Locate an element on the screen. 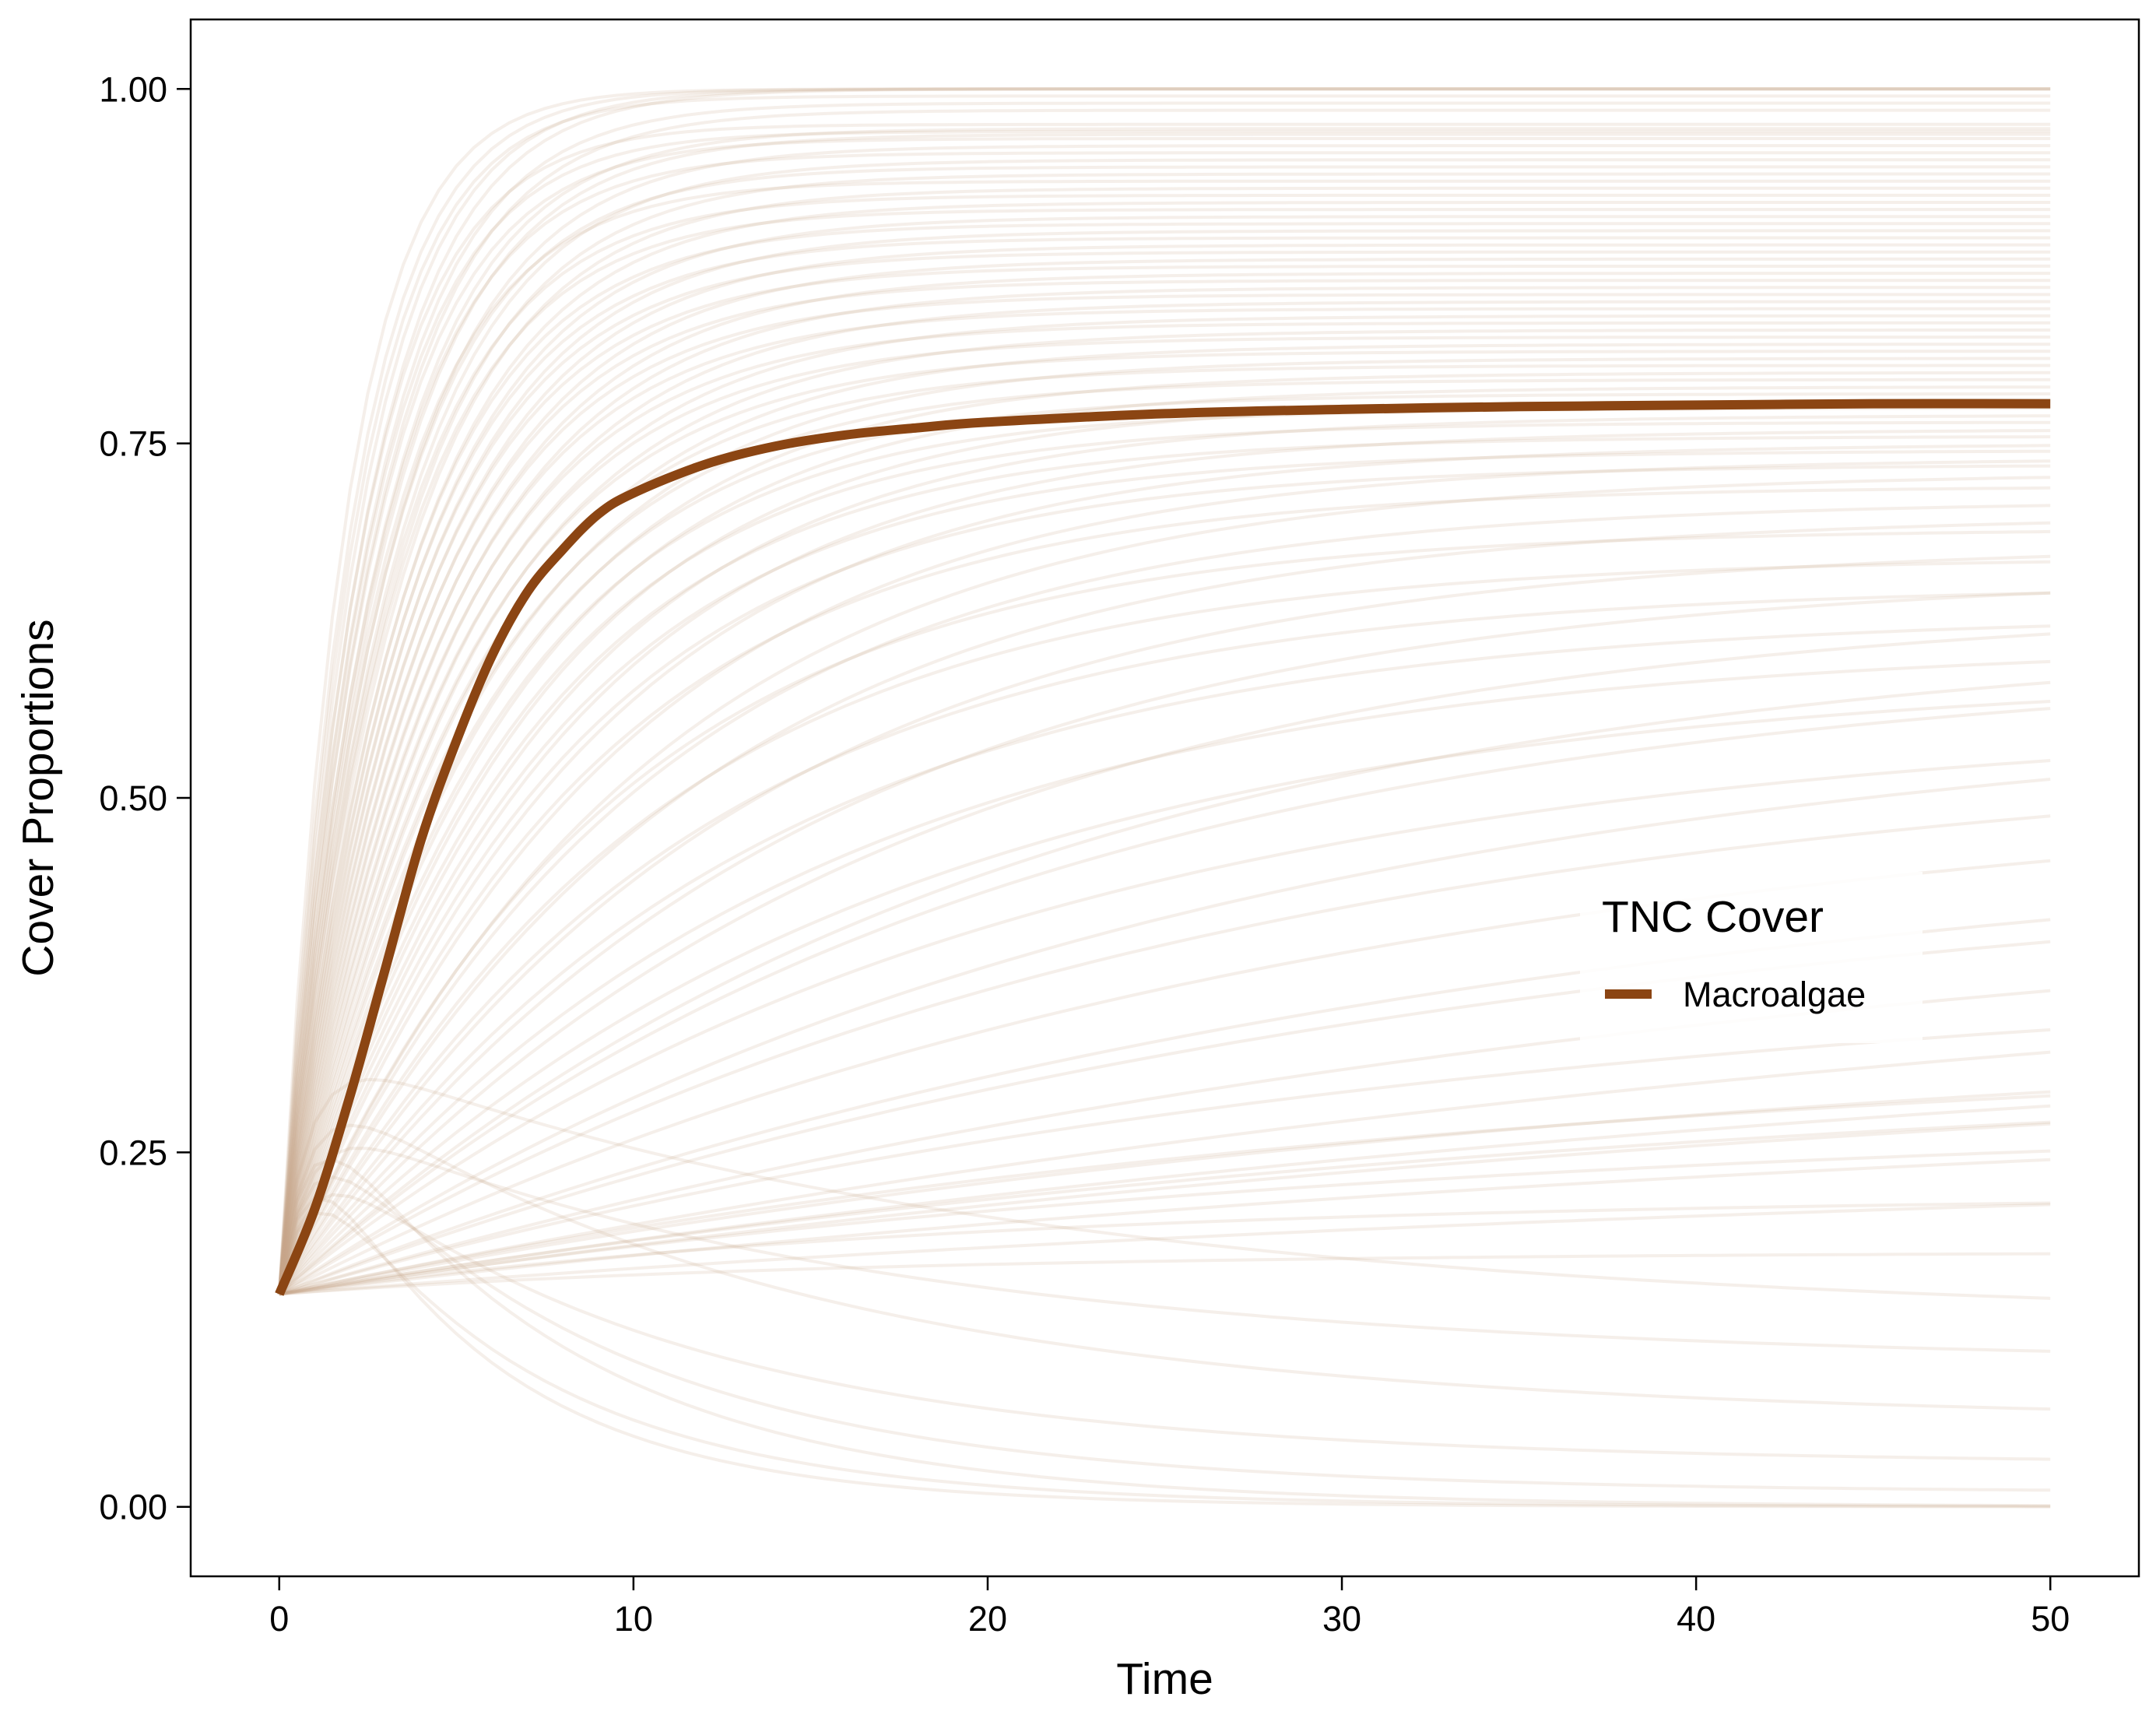  x-axis: 0 10 20 30 40 50 is located at coordinates (1169, 1607).